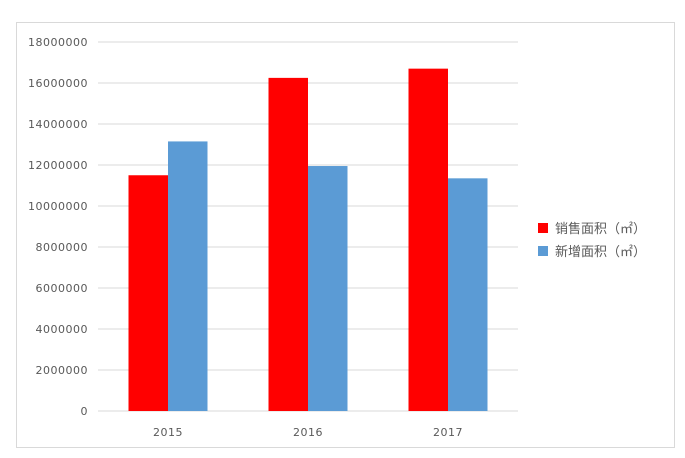 Image resolution: width=685 pixels, height=458 pixels. What do you see at coordinates (543, 250) in the screenshot?
I see `legend-swatch-blue` at bounding box center [543, 250].